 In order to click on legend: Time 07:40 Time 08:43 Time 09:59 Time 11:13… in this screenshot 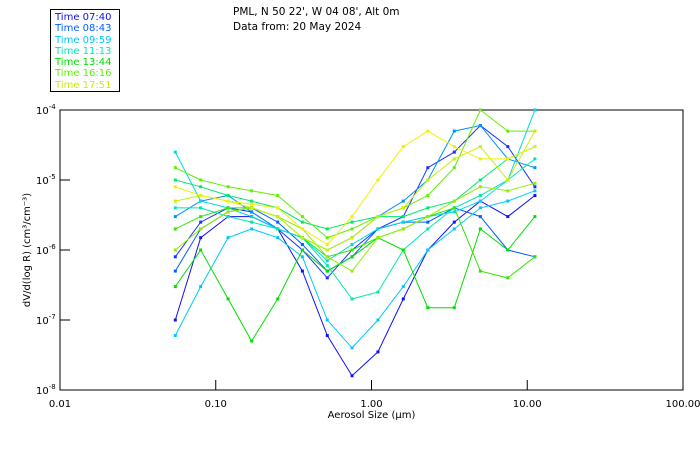, I will do `click(85, 50)`.